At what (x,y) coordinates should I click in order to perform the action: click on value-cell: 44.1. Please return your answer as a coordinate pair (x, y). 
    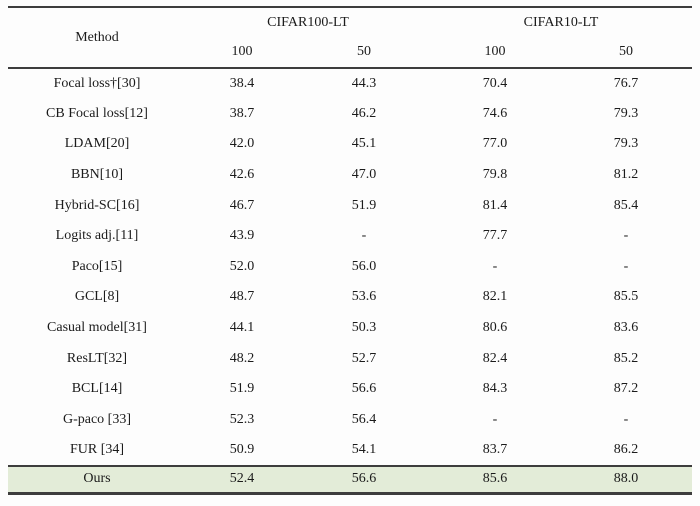
    Looking at the image, I should click on (242, 328).